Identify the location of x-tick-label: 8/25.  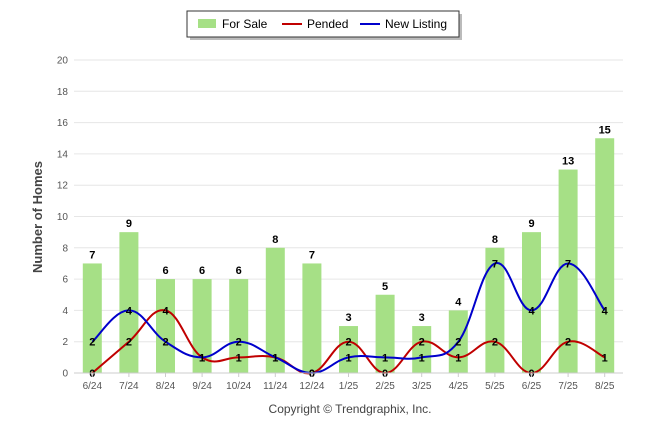
(605, 386).